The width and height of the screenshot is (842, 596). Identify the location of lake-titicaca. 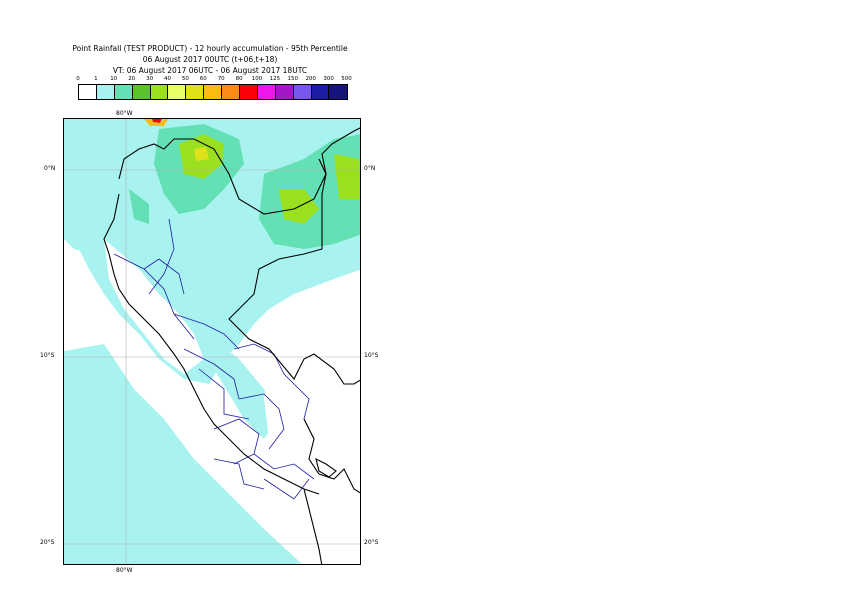
(326, 467).